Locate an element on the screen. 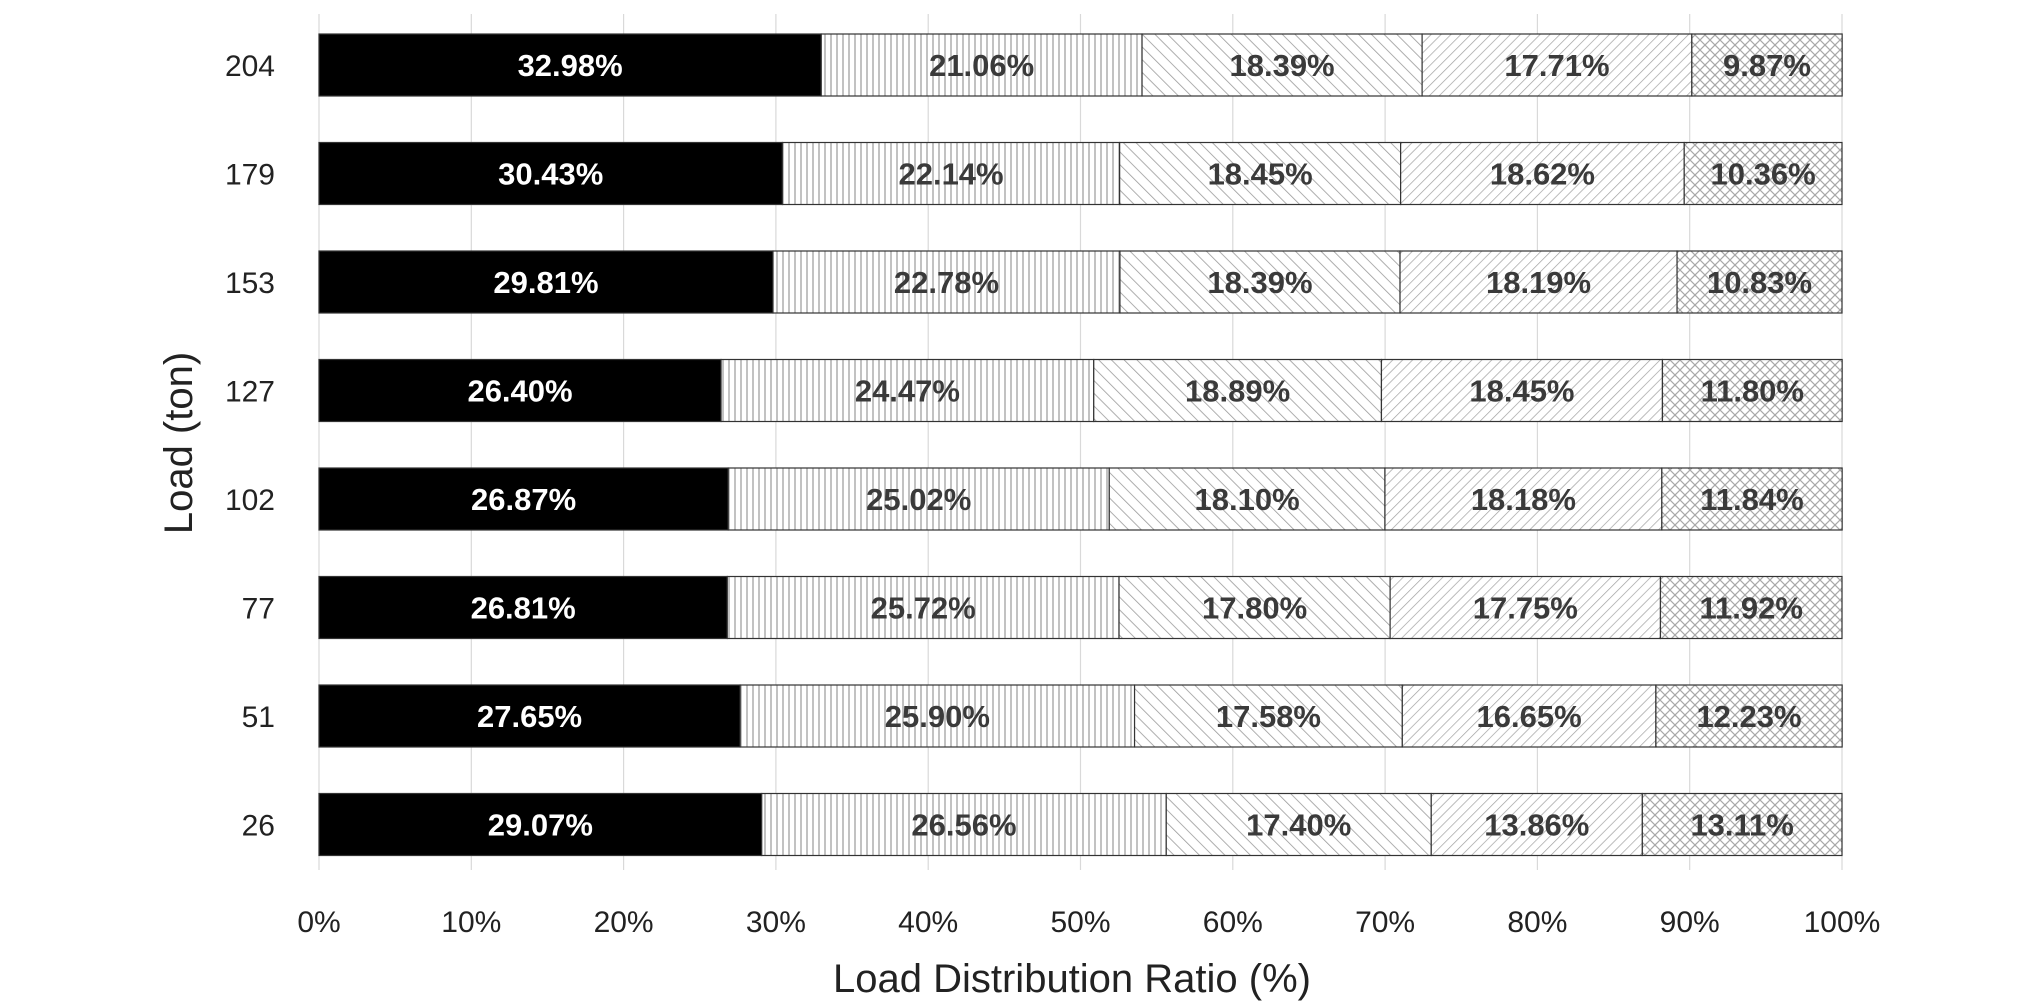 The image size is (2020, 1005). x-tick-label: 30% is located at coordinates (776, 922).